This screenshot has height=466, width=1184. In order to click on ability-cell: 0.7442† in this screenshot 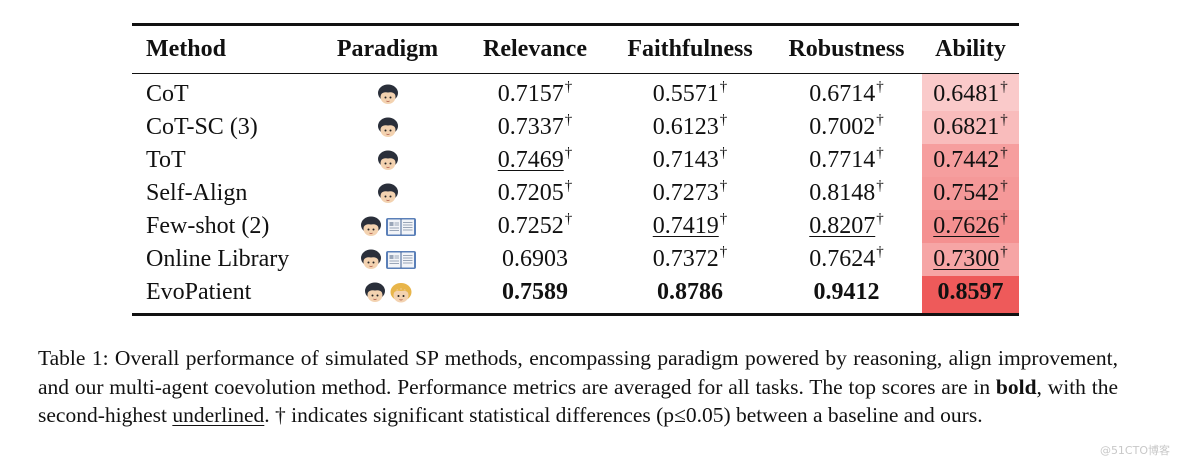, I will do `click(970, 160)`.